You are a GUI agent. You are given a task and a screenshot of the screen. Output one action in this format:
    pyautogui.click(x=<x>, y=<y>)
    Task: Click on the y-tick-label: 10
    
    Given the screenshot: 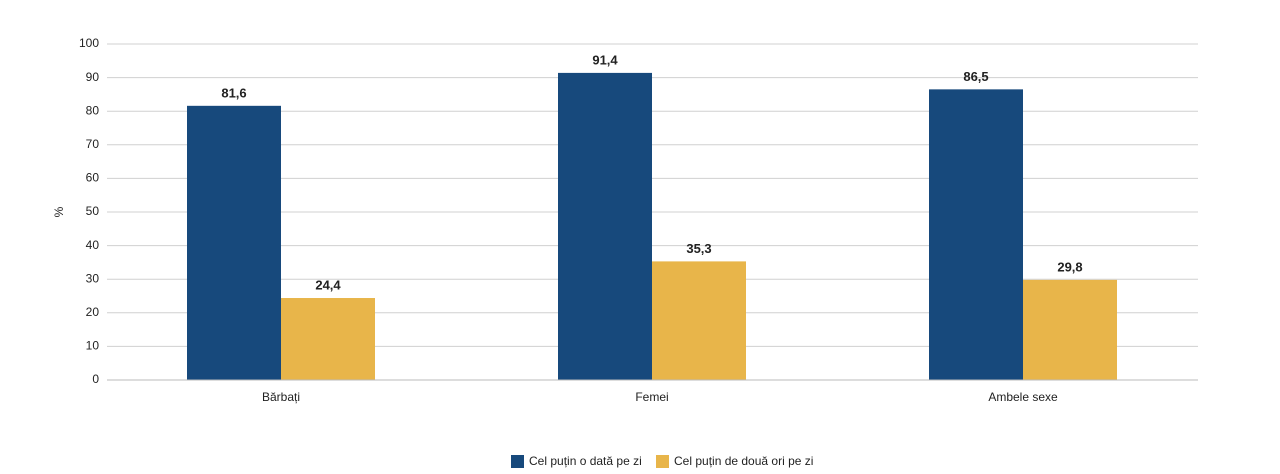 What is the action you would take?
    pyautogui.click(x=93, y=346)
    